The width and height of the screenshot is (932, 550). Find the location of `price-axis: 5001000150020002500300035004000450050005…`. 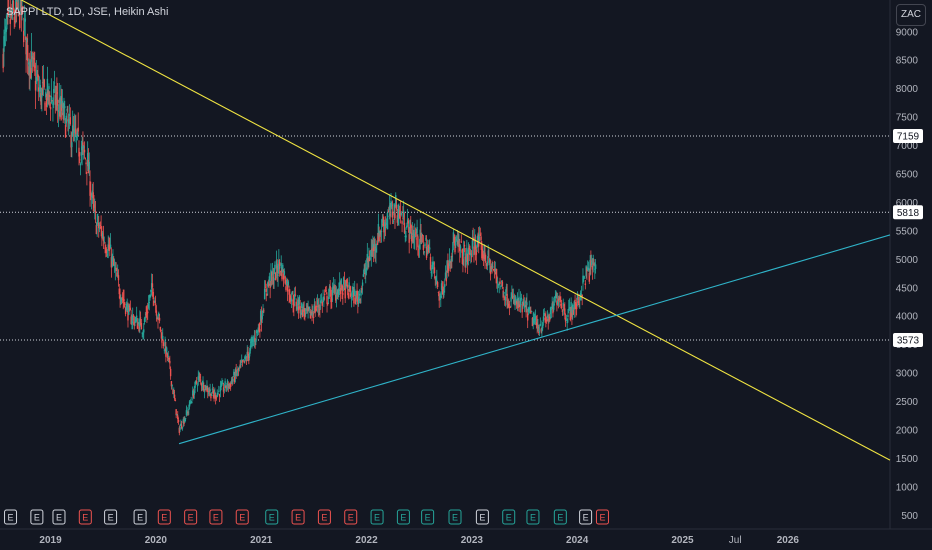

price-axis: 5001000150020002500300035004000450050005… is located at coordinates (907, 274).